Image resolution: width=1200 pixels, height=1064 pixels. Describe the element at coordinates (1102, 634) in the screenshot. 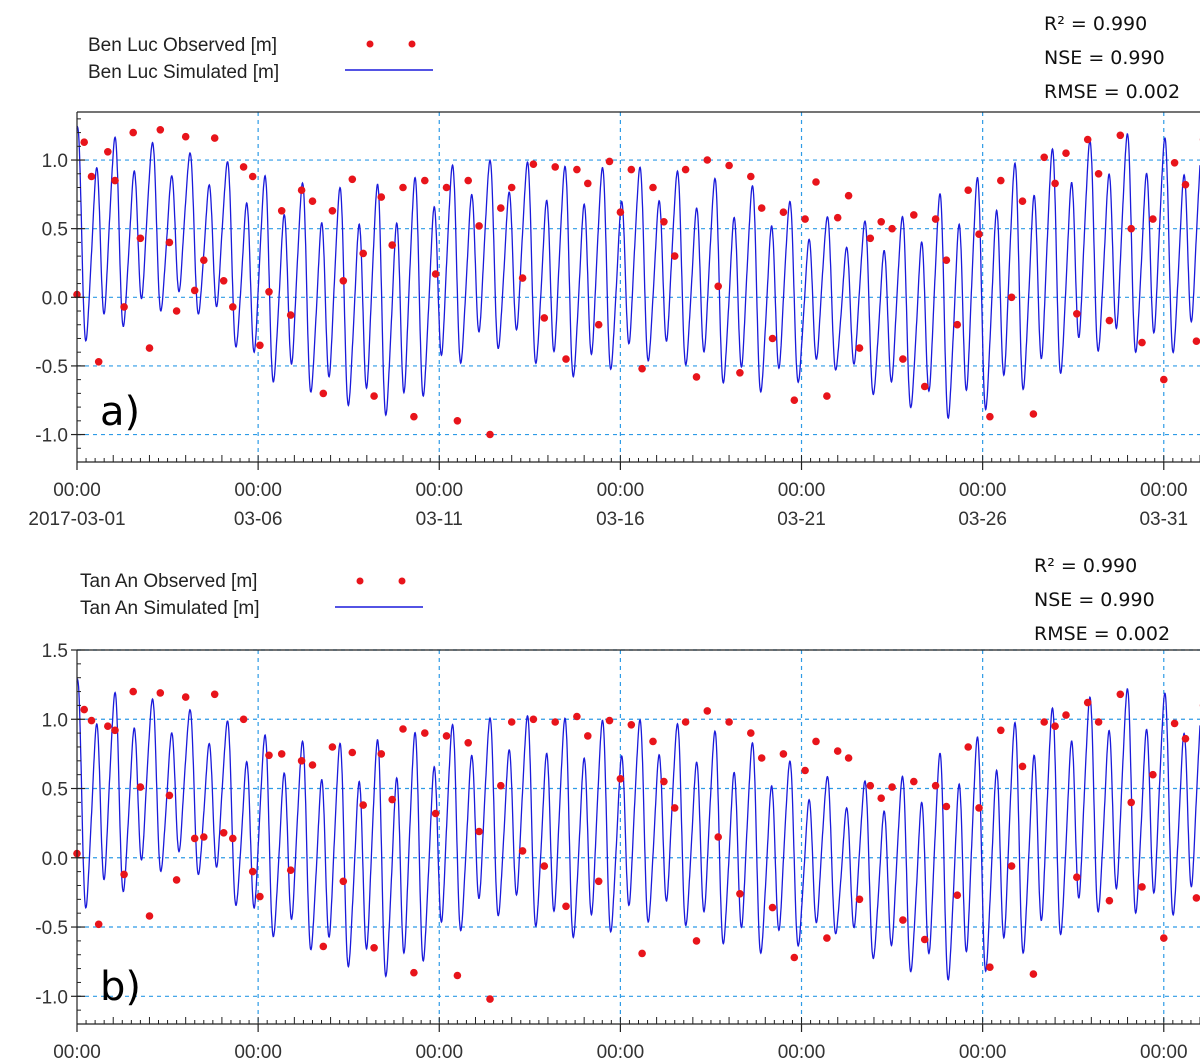

I see `stats-rmse: RMSE = 0.002` at that location.